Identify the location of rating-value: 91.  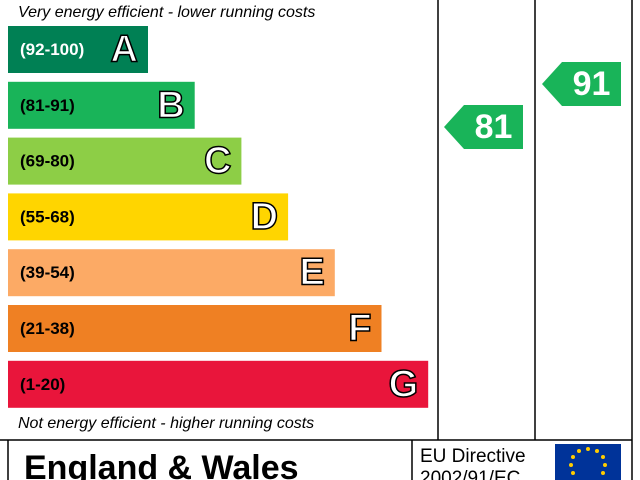
(592, 84).